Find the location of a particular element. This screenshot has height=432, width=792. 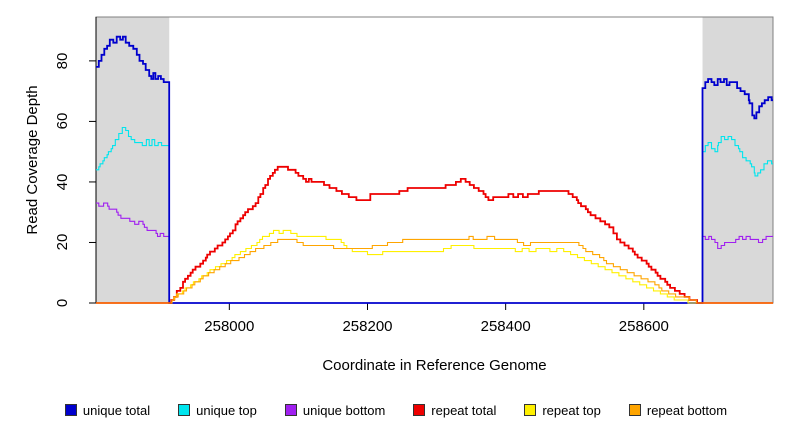

x-tick-label: 258600 is located at coordinates (643, 326).